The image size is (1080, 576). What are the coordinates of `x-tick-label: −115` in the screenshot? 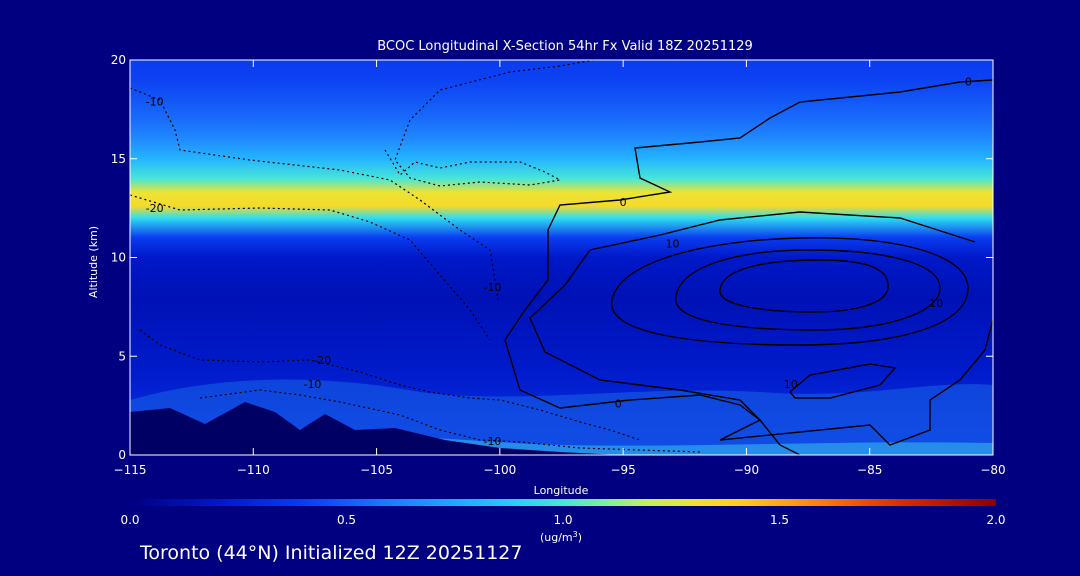 It's located at (130, 470).